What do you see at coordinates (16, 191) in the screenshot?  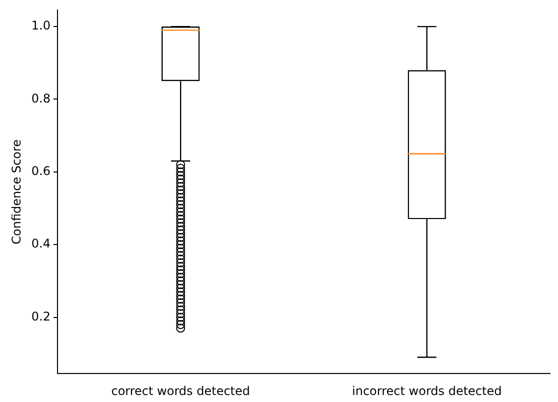 I see `y-axis-title: Confidence Score` at bounding box center [16, 191].